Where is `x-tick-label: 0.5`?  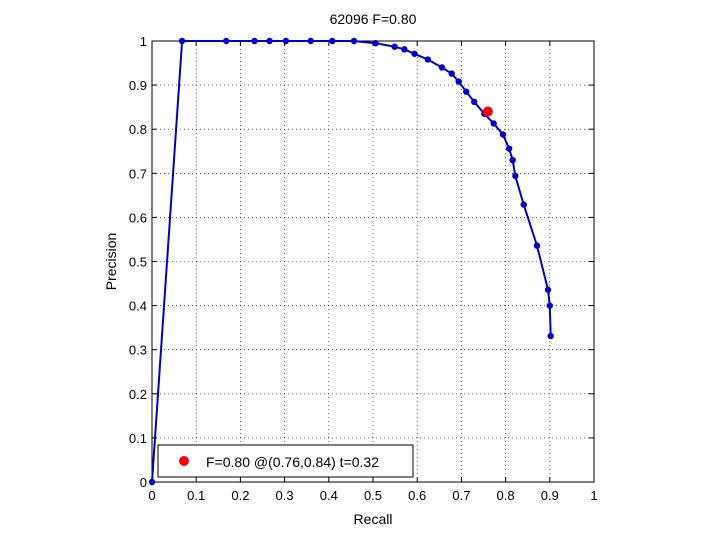 x-tick-label: 0.5 is located at coordinates (373, 495).